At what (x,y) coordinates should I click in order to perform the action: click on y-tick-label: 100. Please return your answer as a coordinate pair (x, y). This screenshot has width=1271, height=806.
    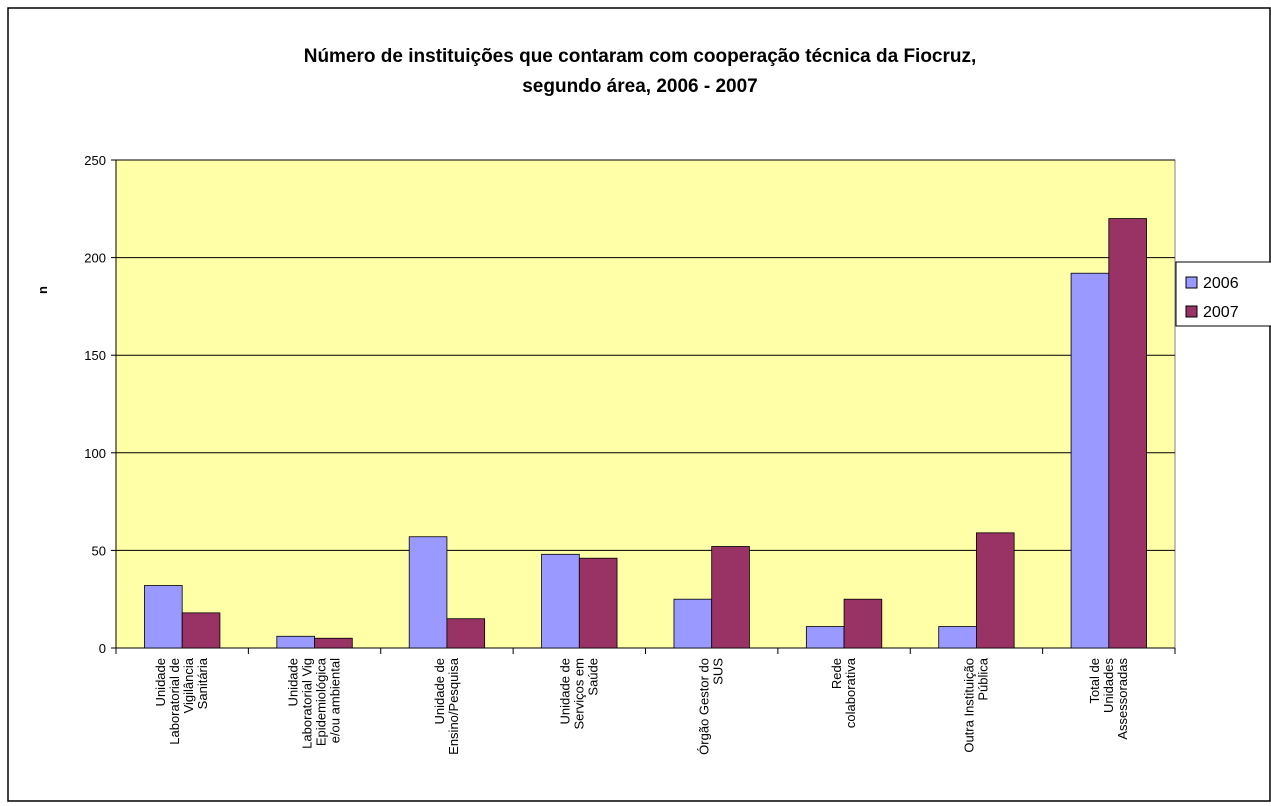
    Looking at the image, I should click on (95, 453).